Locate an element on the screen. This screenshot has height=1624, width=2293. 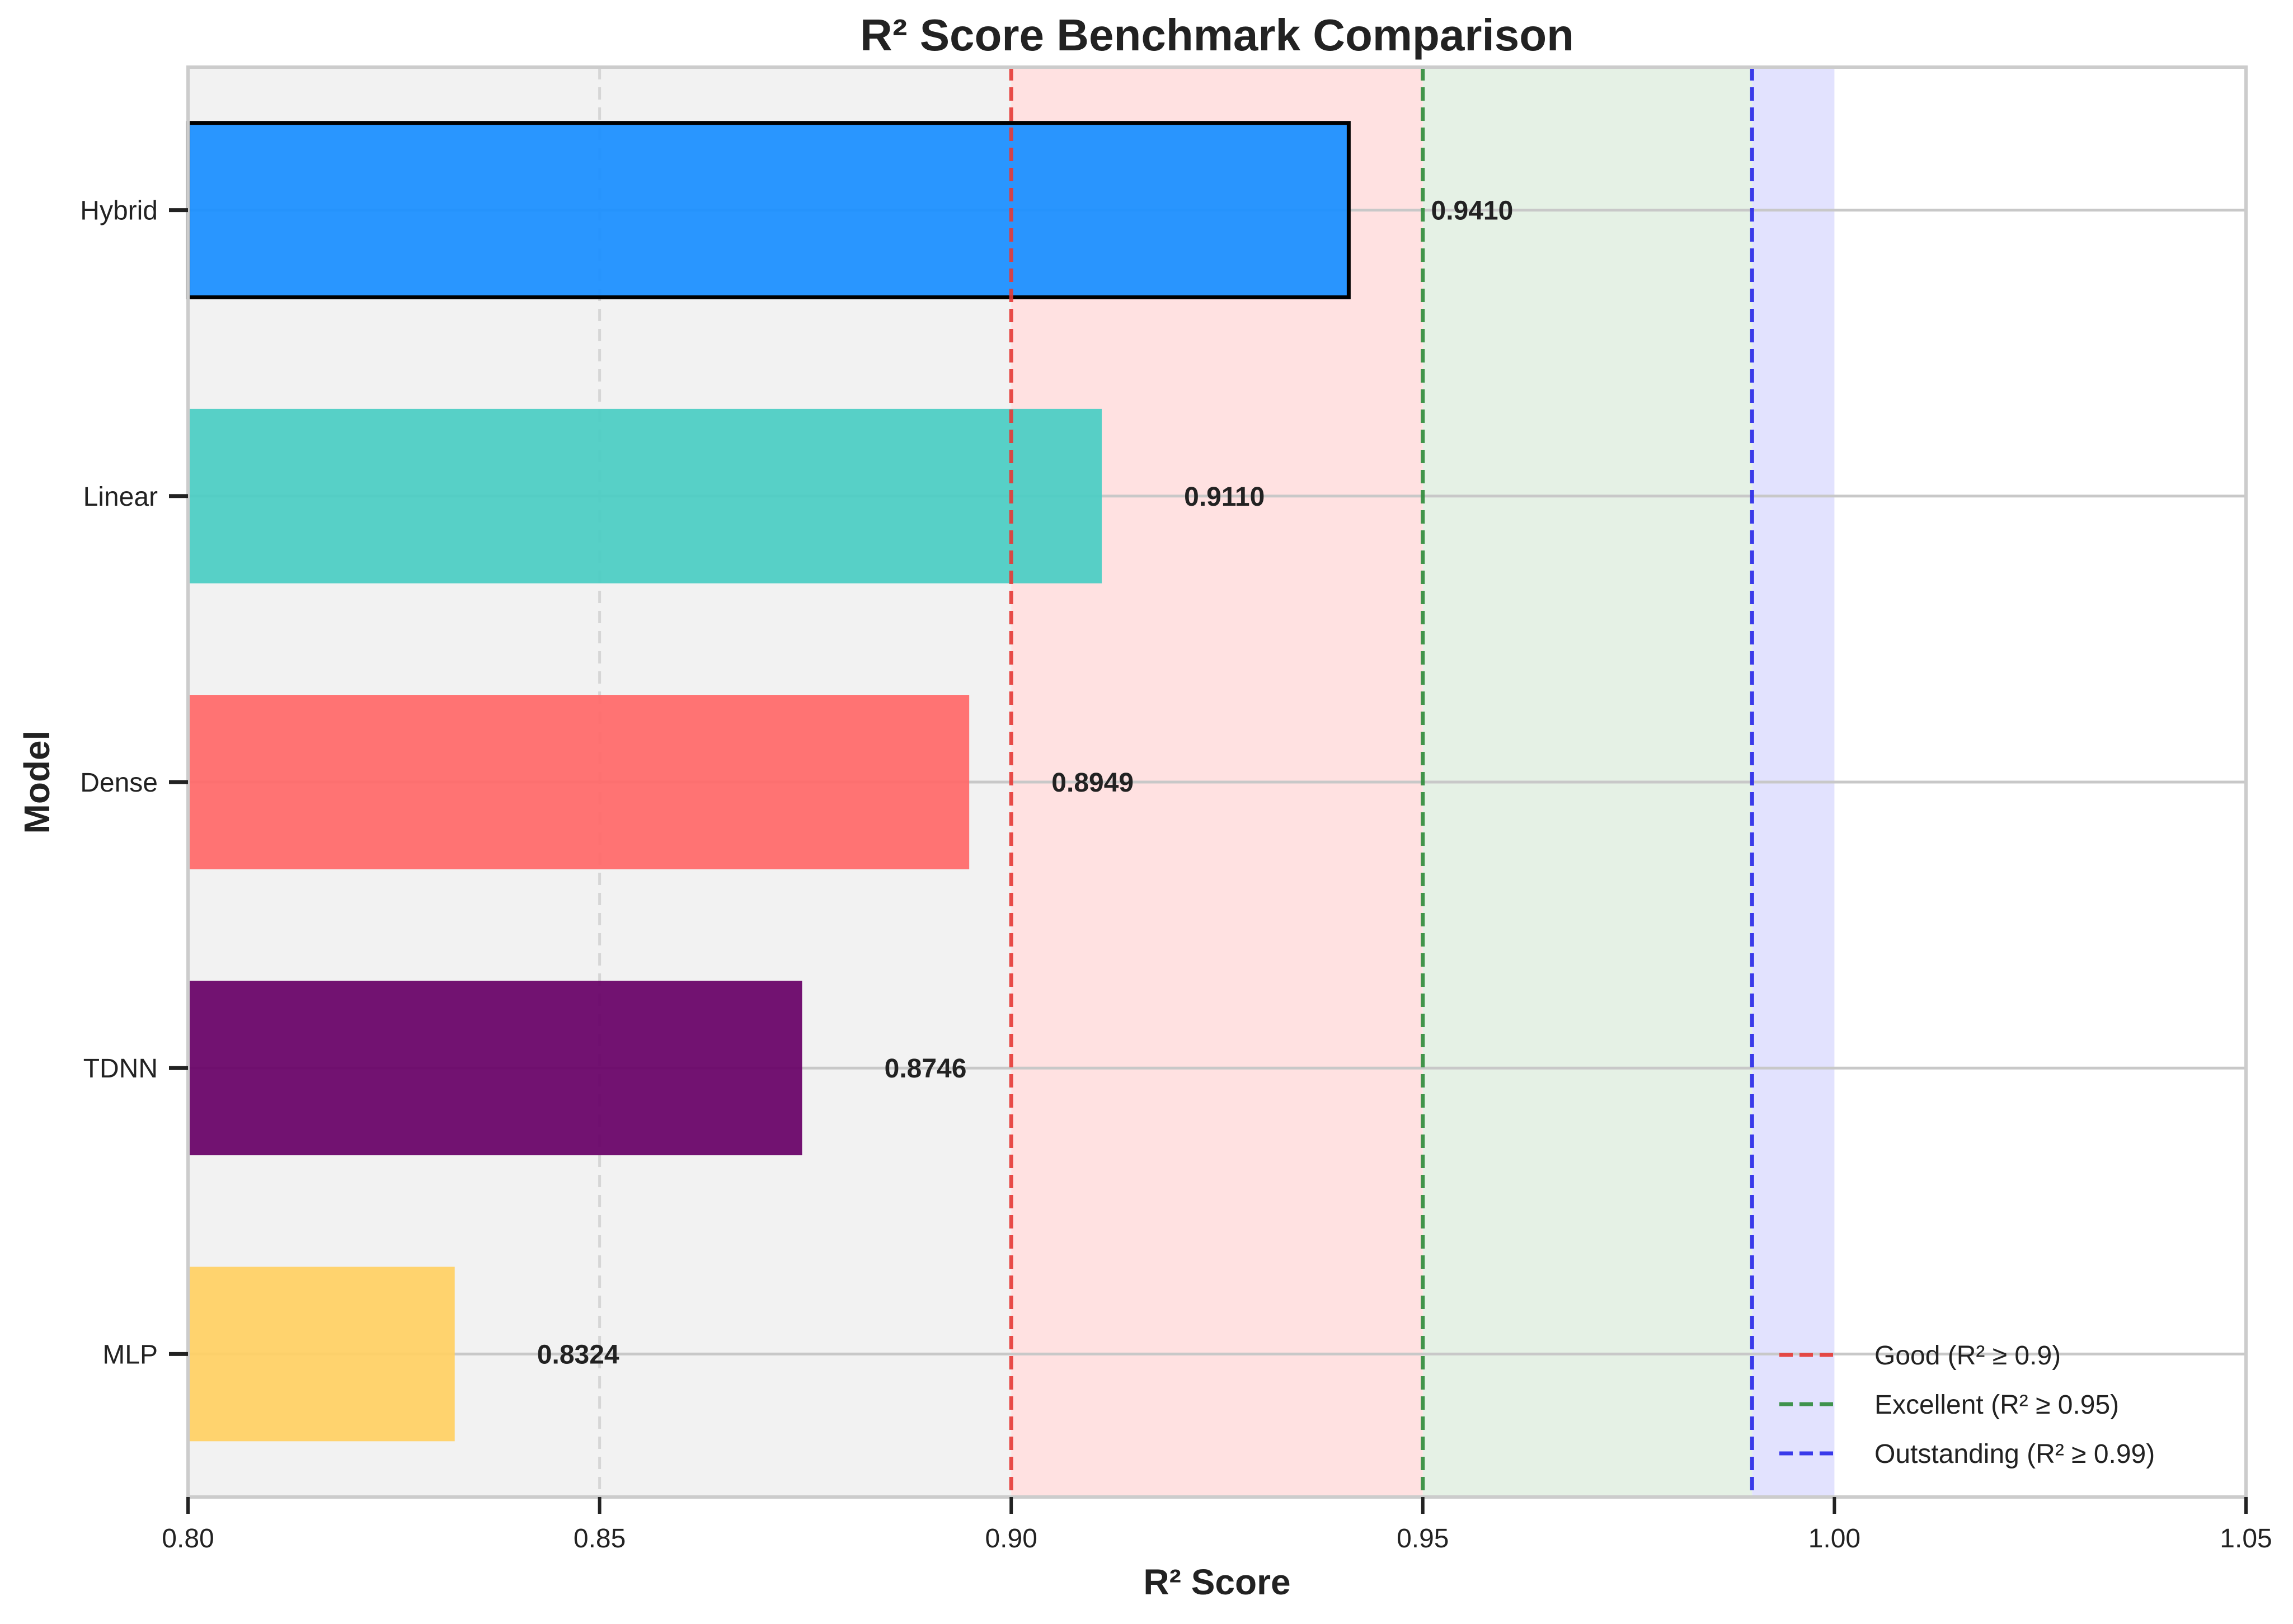
x-tick-label: 0.95 is located at coordinates (1423, 1539).